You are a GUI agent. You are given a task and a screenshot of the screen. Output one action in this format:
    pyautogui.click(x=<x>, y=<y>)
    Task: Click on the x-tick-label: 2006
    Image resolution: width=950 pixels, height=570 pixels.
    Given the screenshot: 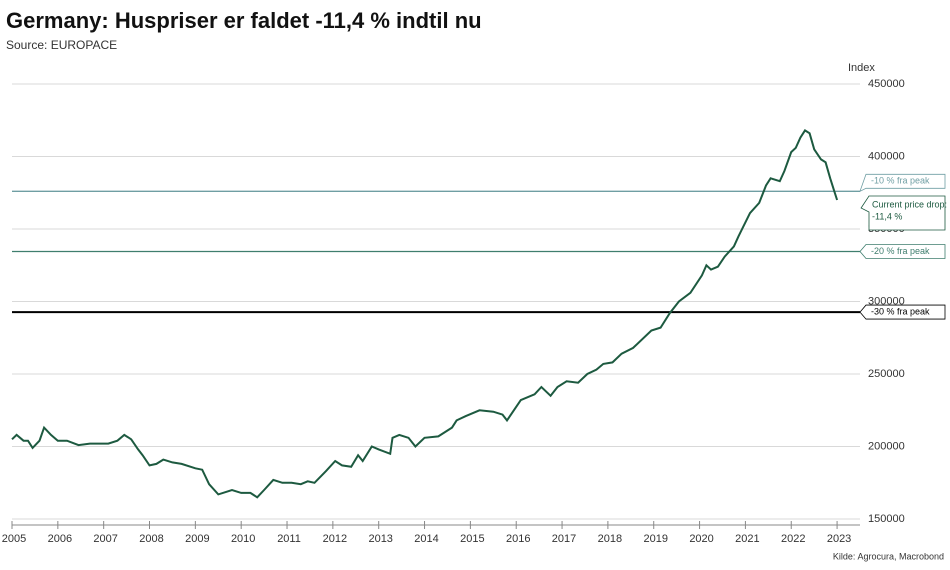 What is the action you would take?
    pyautogui.click(x=60, y=539)
    